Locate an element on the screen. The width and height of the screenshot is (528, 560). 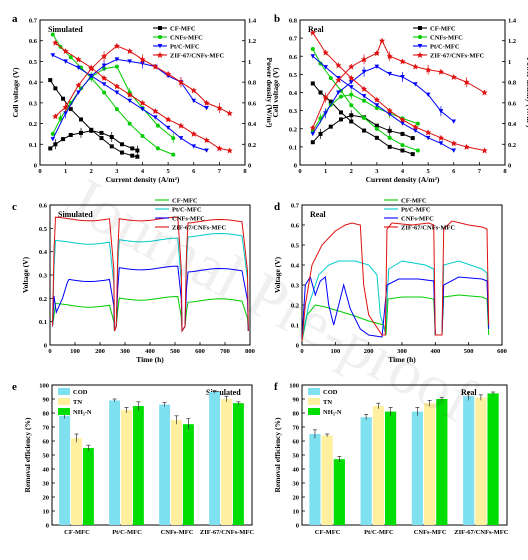
legend-label: COD is located at coordinates (80, 392).